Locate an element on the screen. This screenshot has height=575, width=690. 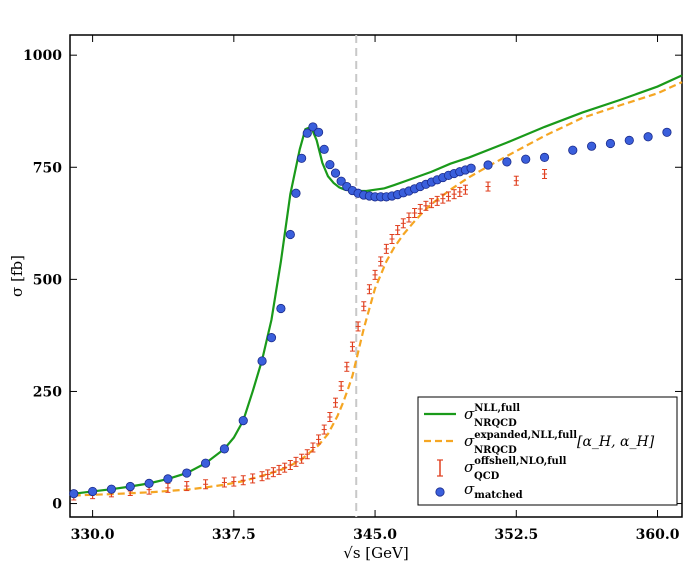
legend-label-matched: σmatched is located at coordinates (493, 490).